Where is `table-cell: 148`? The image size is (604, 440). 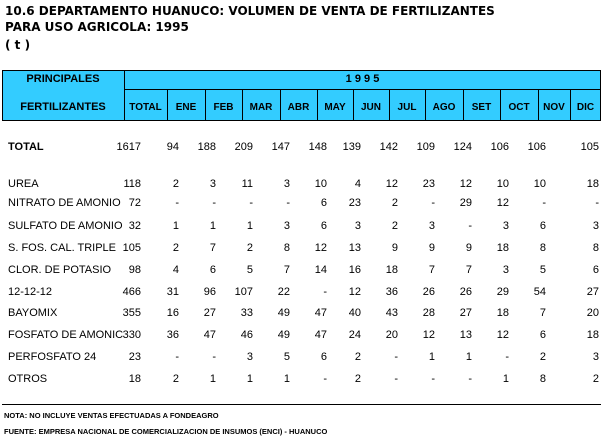
table-cell: 148 is located at coordinates (317, 147).